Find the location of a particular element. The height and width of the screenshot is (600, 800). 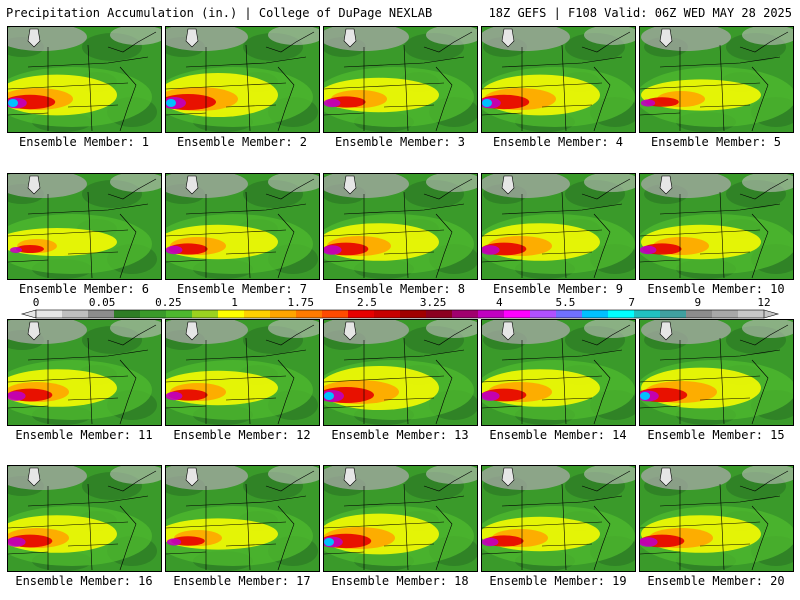

ensemble-member-label: Ensemble Member: 14 is located at coordinates (558, 435).